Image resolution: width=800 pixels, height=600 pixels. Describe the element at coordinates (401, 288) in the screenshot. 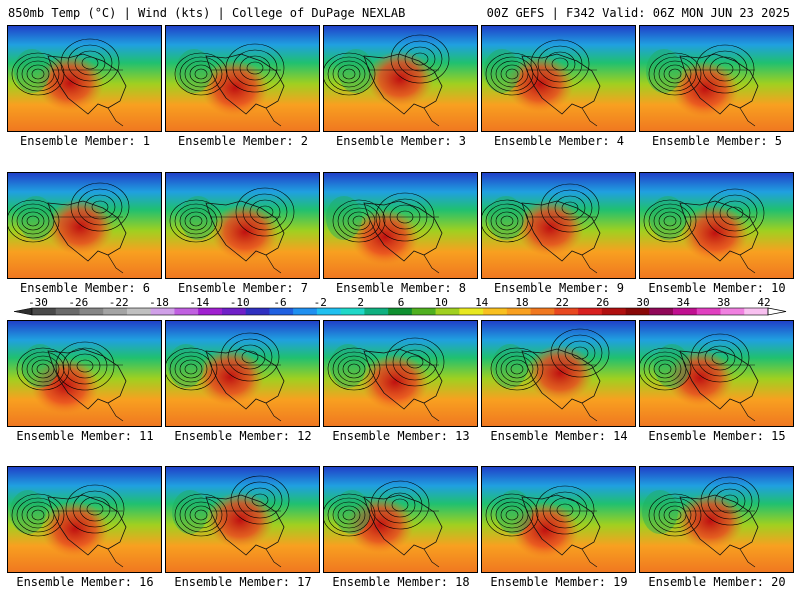

I see `ensemble-member-label: Ensemble Member: 8` at that location.